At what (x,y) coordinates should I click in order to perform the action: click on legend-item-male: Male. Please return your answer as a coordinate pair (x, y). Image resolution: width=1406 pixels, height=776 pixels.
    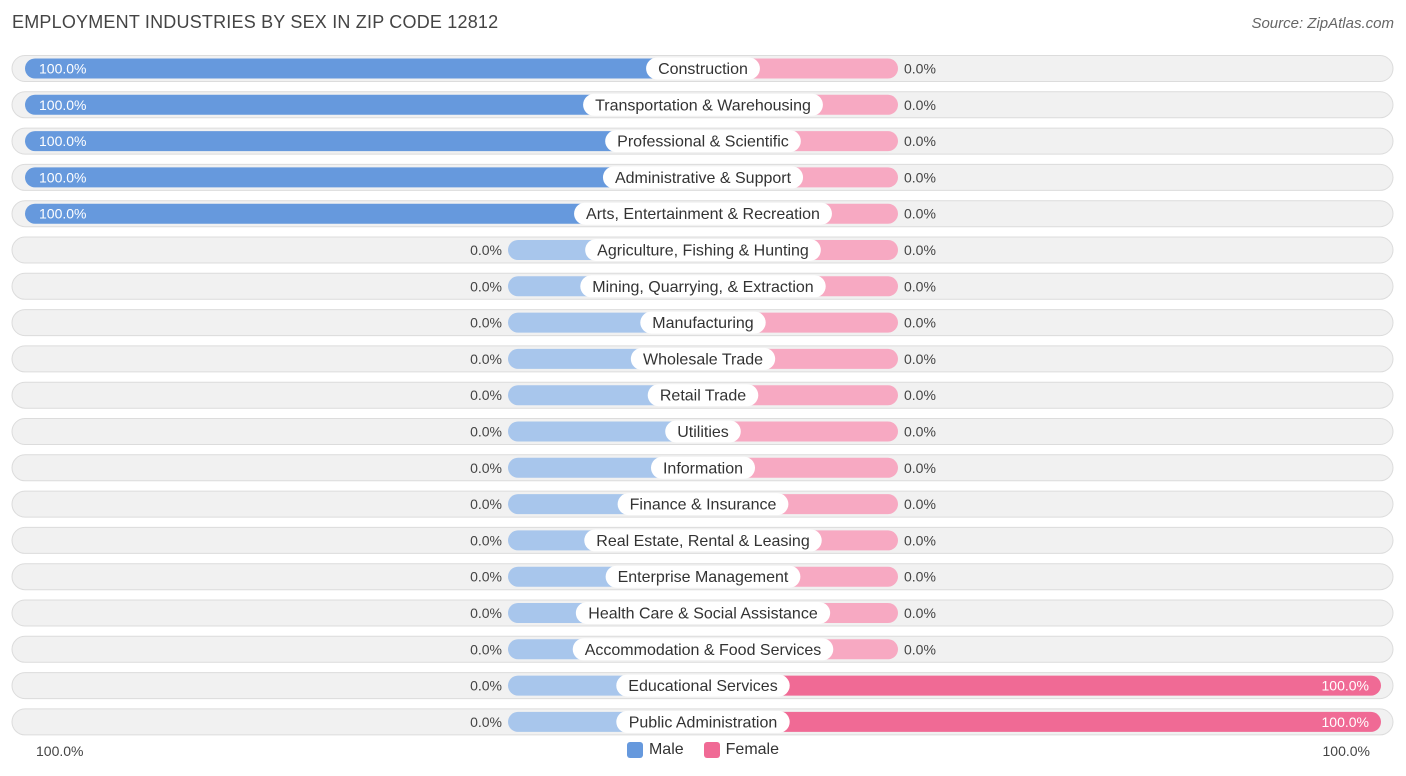
    Looking at the image, I should click on (655, 750).